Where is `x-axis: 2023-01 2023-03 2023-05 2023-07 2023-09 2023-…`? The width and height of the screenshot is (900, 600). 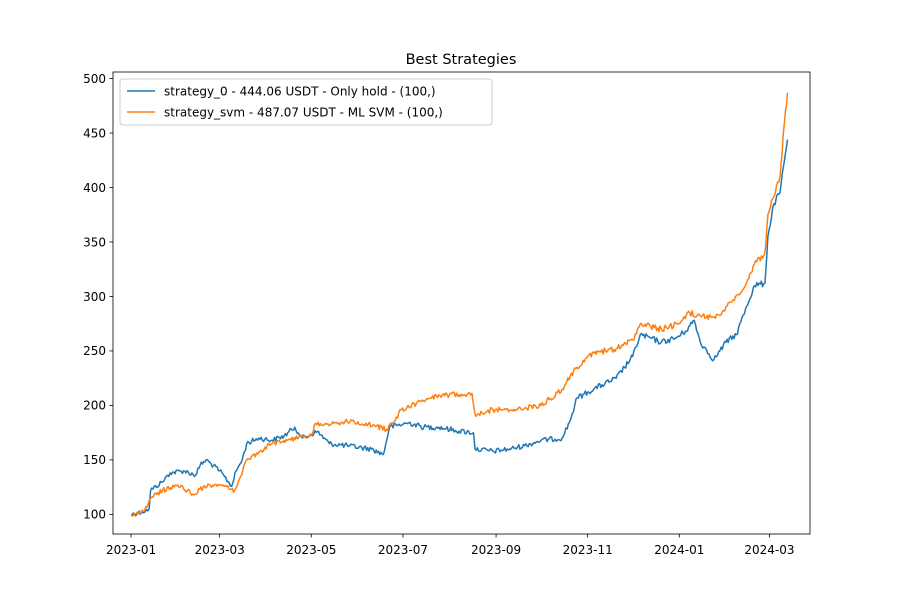 x-axis: 2023-01 2023-03 2023-05 2023-07 2023-09 2023-… is located at coordinates (450, 545).